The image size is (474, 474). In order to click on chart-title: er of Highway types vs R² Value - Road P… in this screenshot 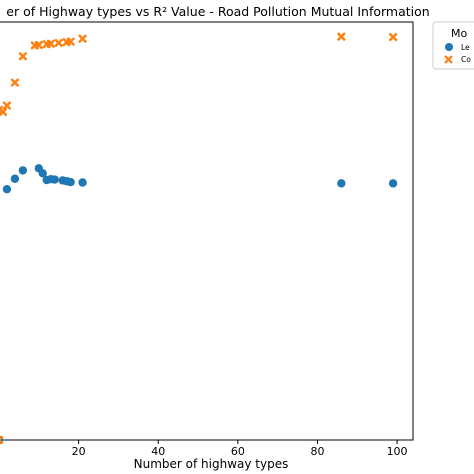, I will do `click(217, 11)`.